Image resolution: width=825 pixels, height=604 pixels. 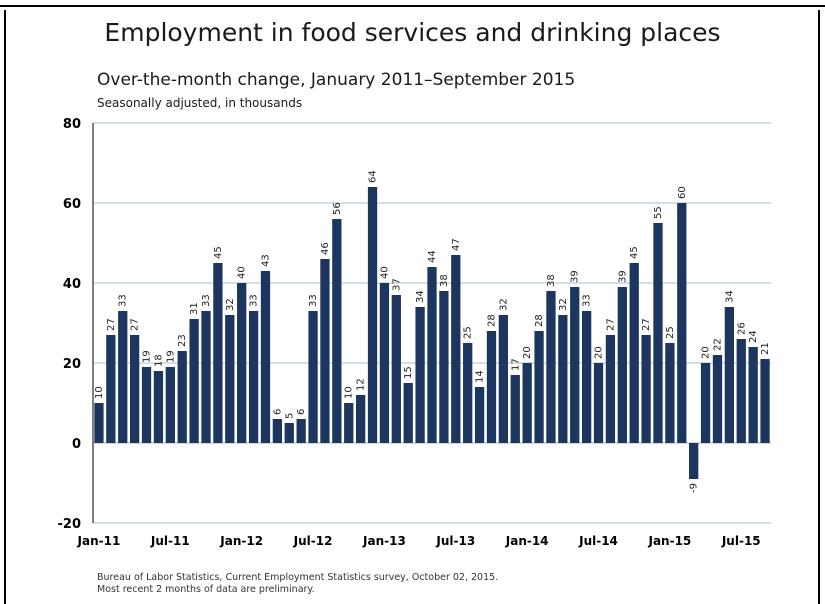 I want to click on x-tick-label: Jan-12, so click(x=241, y=541).